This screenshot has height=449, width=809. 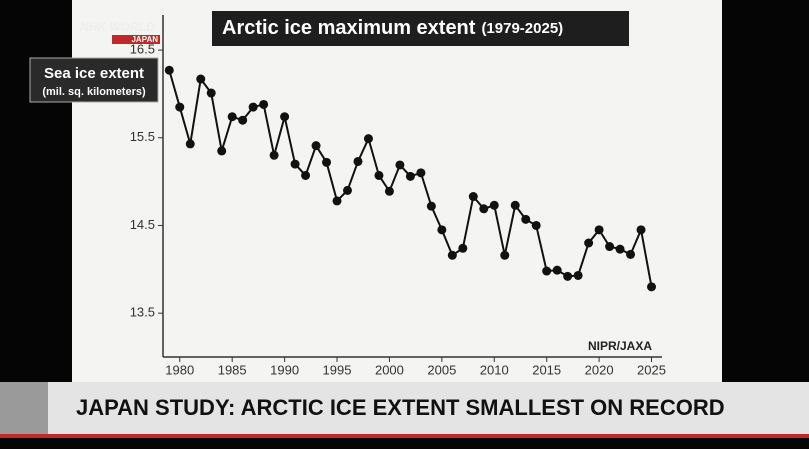 I want to click on y-tick-label: 14.5, so click(x=142, y=224).